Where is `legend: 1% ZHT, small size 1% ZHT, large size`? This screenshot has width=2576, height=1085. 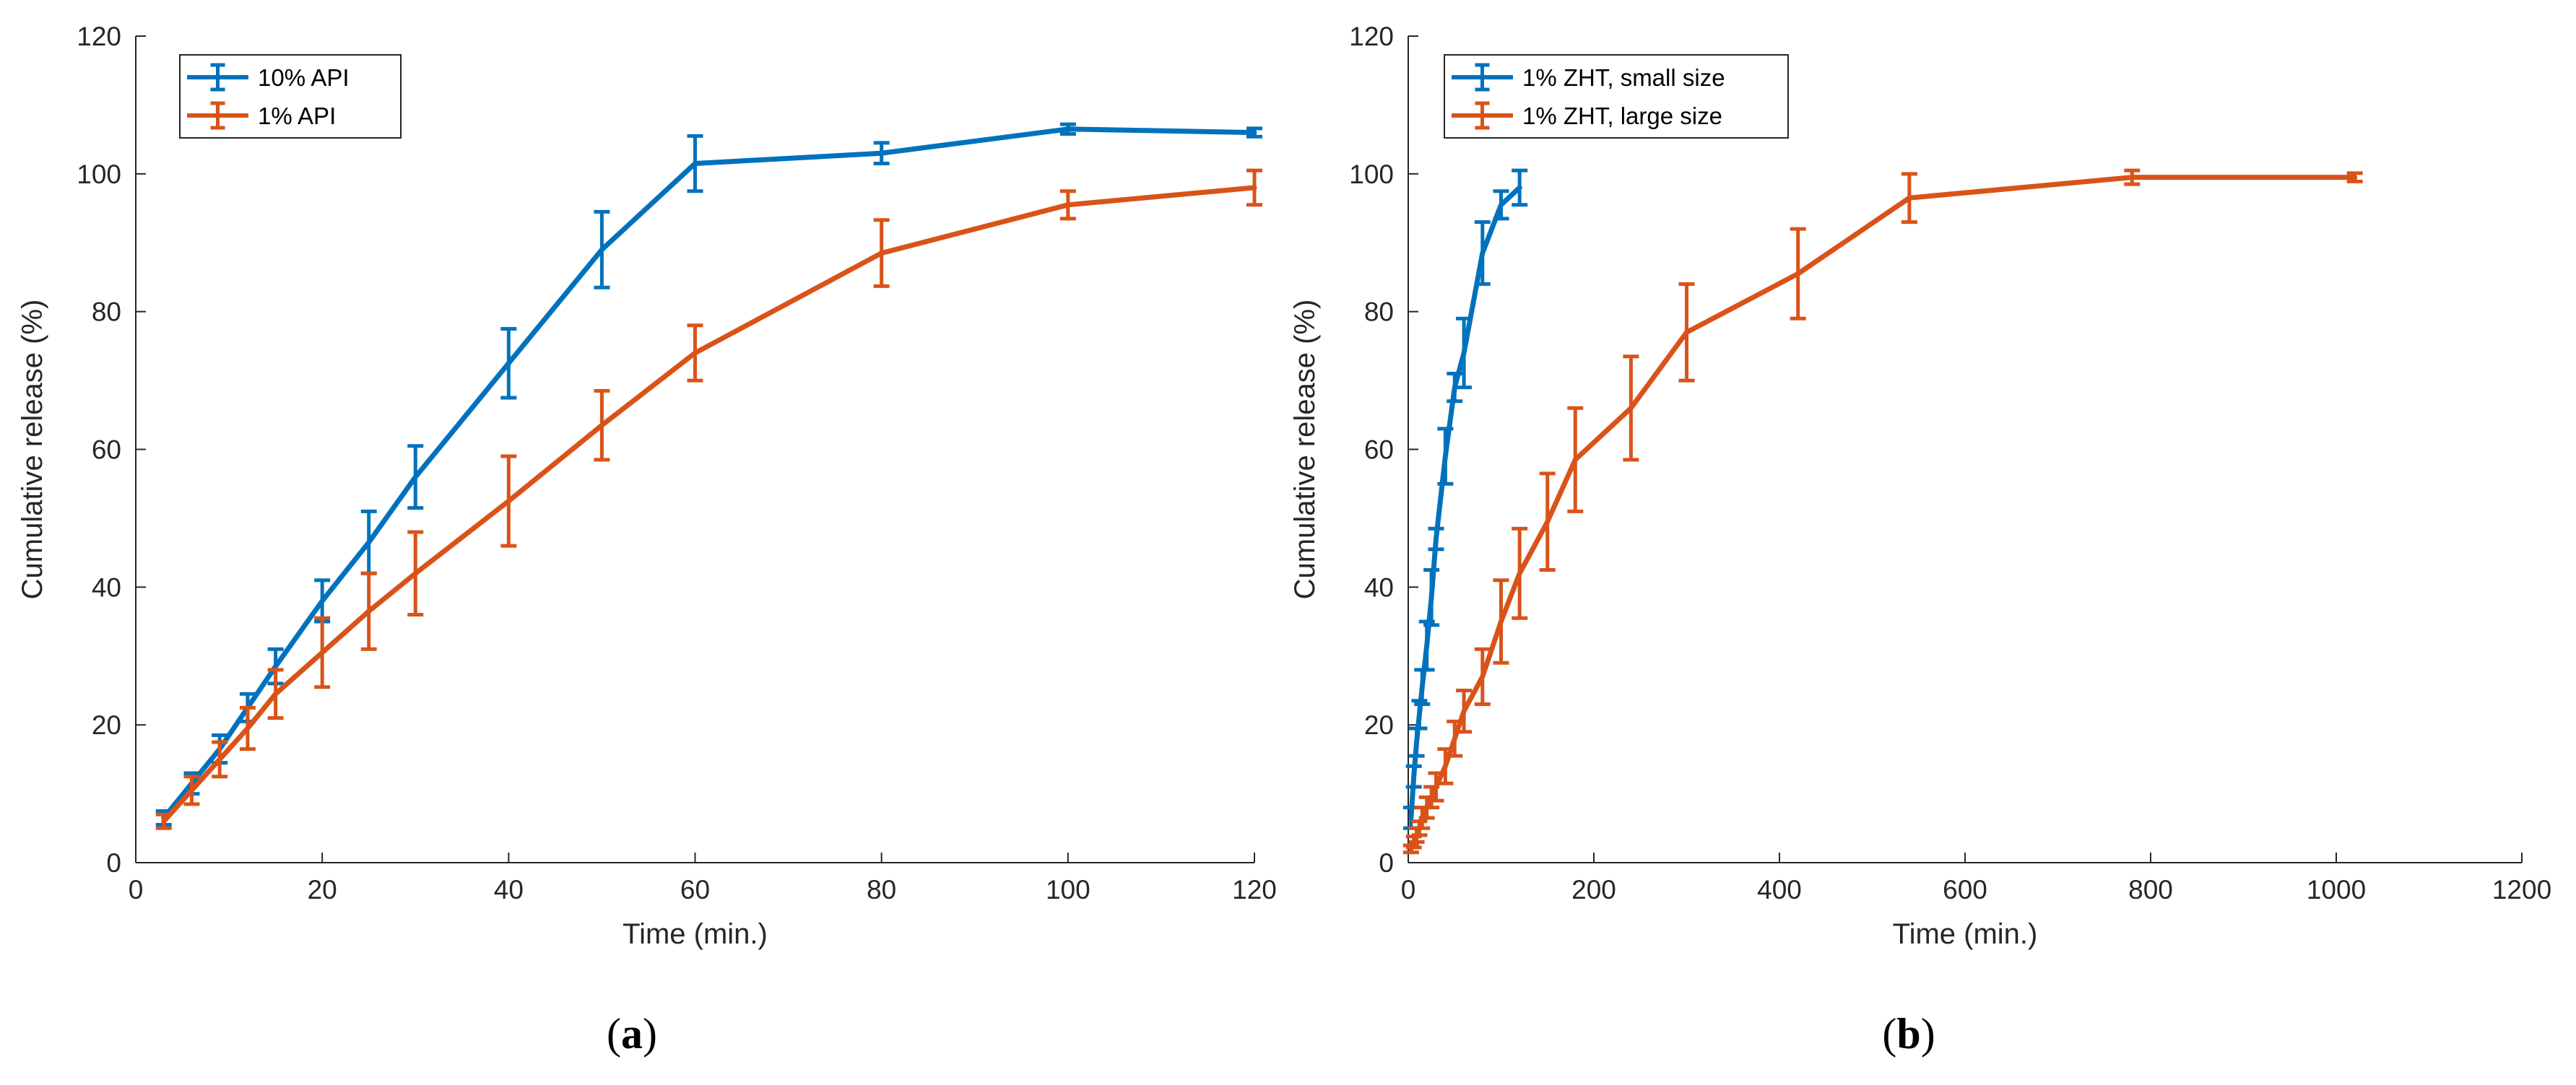
legend: 1% ZHT, small size 1% ZHT, large size is located at coordinates (1616, 97).